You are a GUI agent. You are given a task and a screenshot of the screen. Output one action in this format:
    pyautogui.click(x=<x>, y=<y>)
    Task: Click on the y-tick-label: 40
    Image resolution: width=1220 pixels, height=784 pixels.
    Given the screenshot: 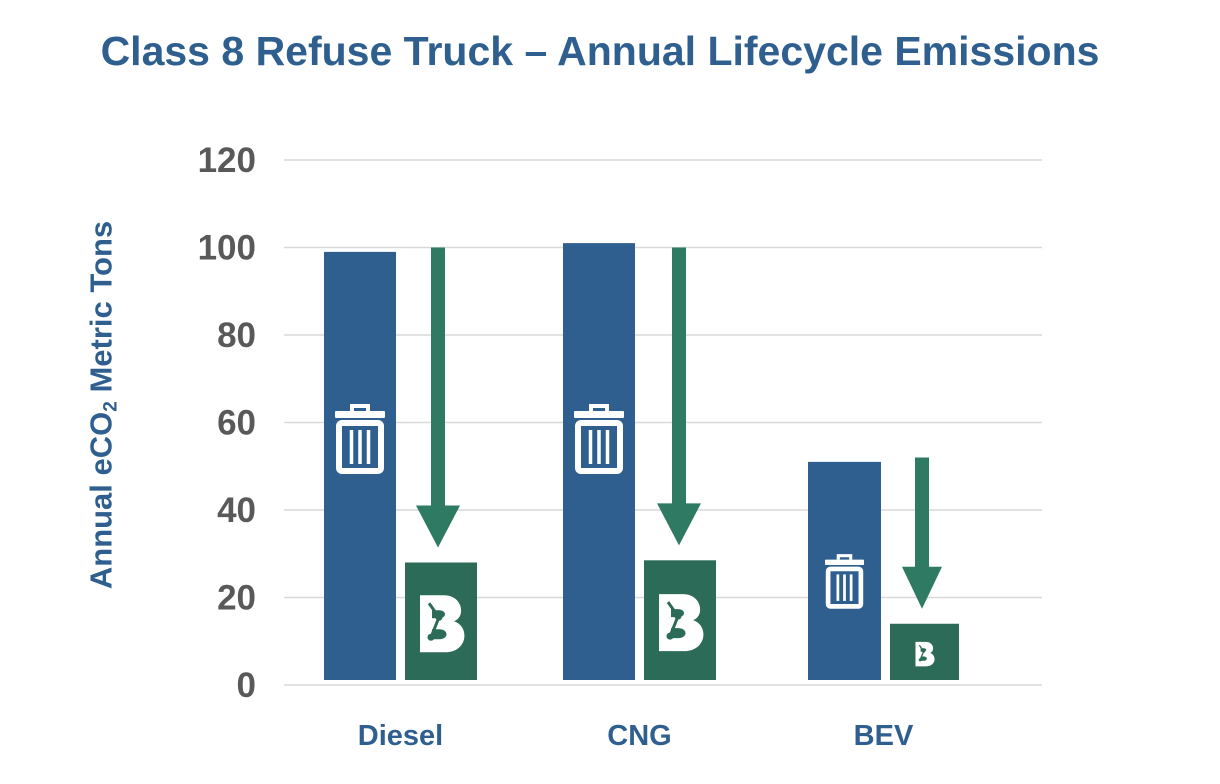 What is the action you would take?
    pyautogui.click(x=236, y=510)
    